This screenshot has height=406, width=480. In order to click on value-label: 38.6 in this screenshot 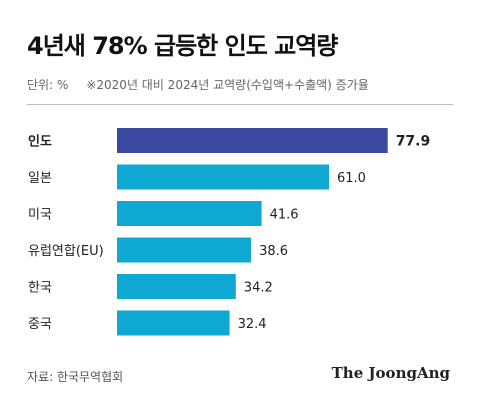, I will do `click(273, 251)`.